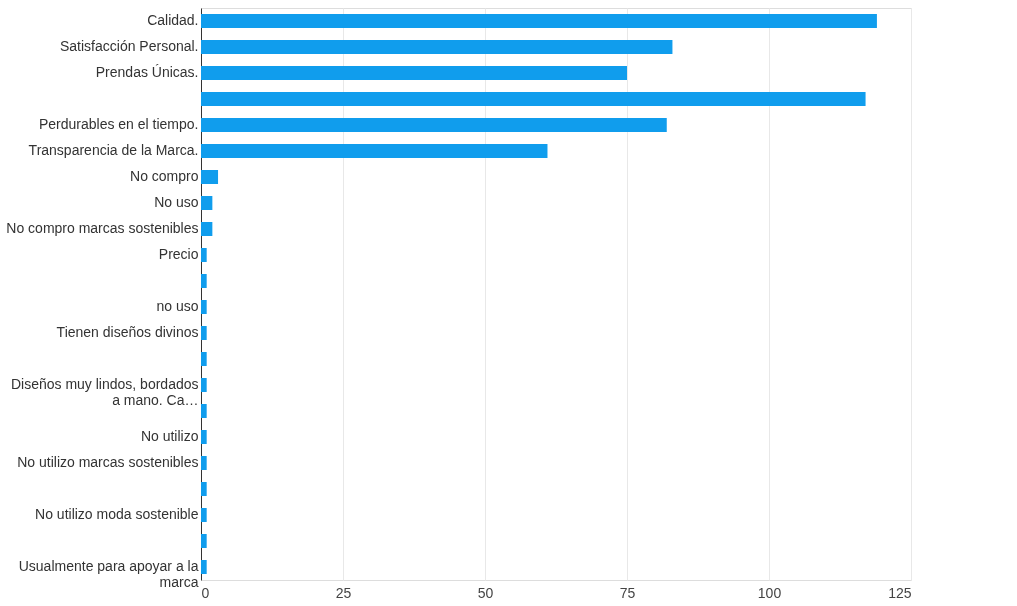 Image resolution: width=1017 pixels, height=606 pixels. What do you see at coordinates (627, 592) in the screenshot?
I see `x-tick-label: 75` at bounding box center [627, 592].